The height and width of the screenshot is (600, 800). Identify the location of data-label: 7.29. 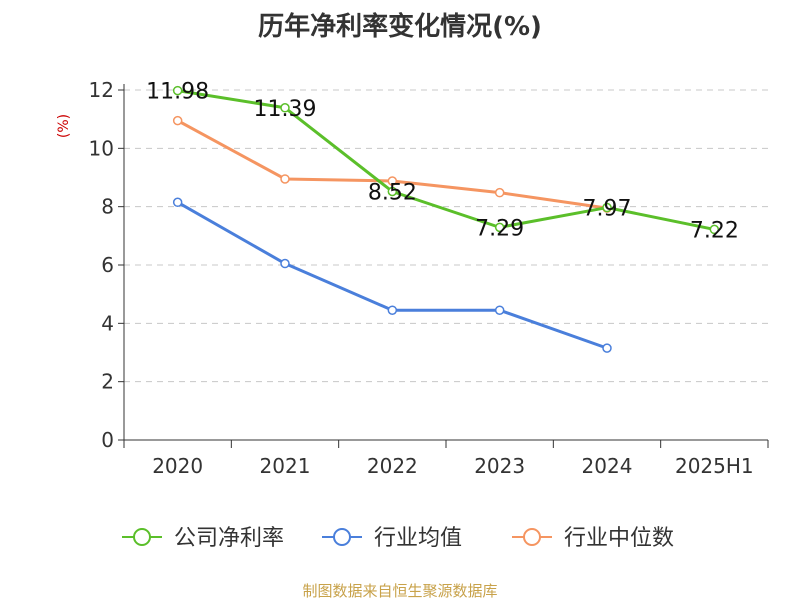
(499, 228).